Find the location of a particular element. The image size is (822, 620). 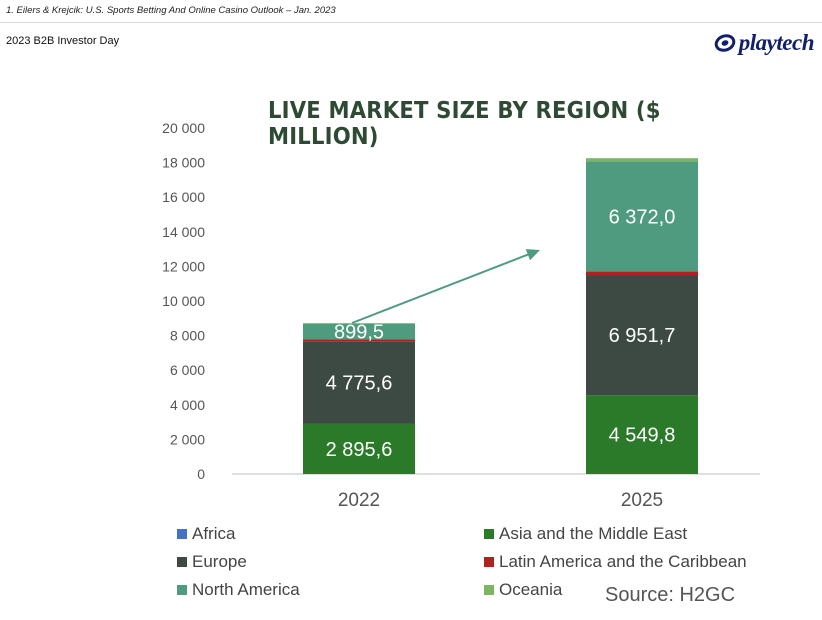

playtech-logo-icon is located at coordinates (725, 43).